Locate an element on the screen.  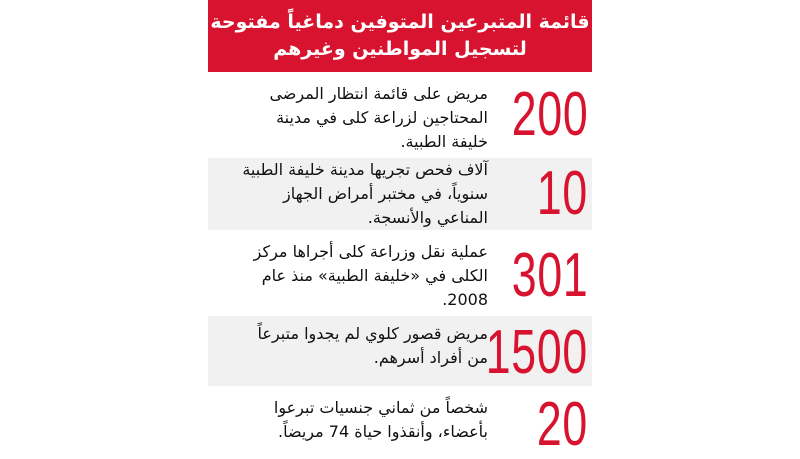
stat-number: 10 is located at coordinates (562, 193).